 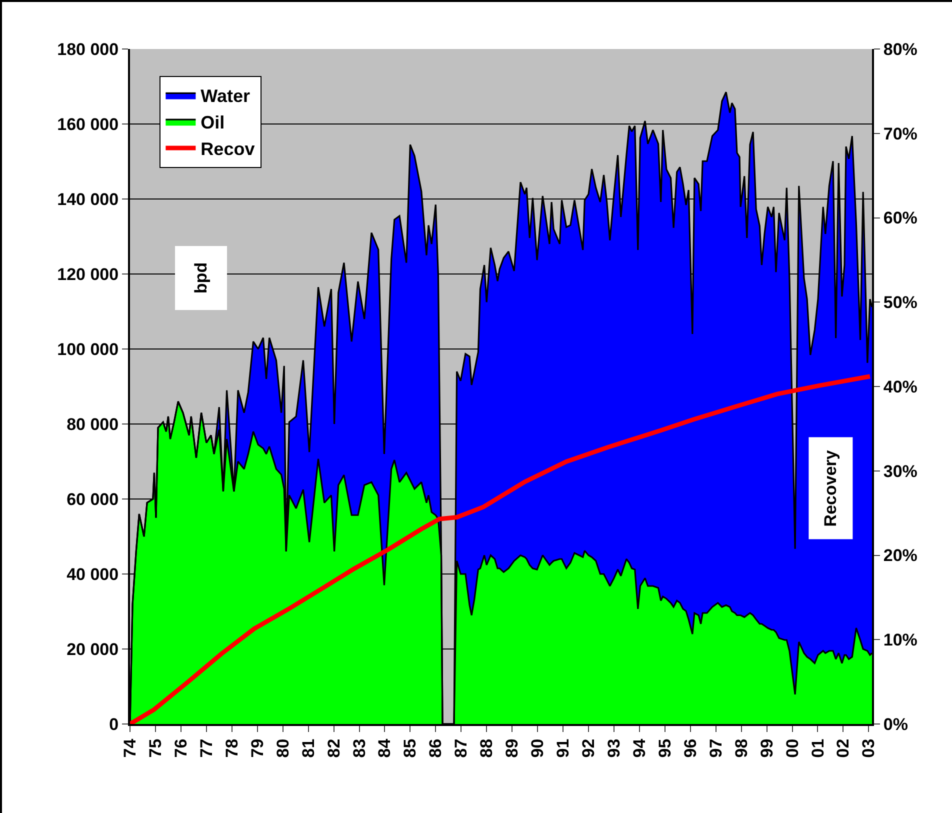 What do you see at coordinates (201, 278) in the screenshot?
I see `y-axis-title: bpd` at bounding box center [201, 278].